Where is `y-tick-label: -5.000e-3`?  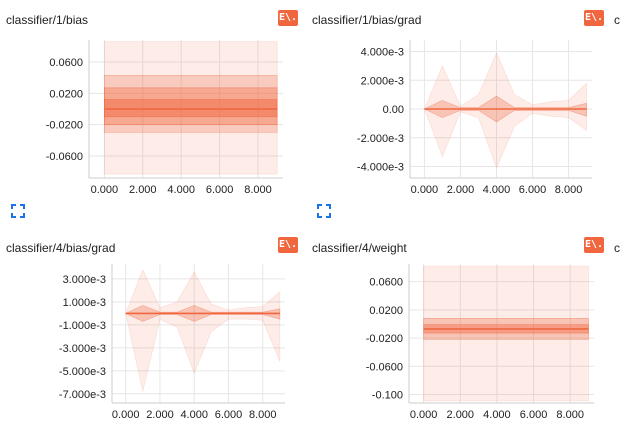 y-tick-label: -5.000e-3 is located at coordinates (82, 372).